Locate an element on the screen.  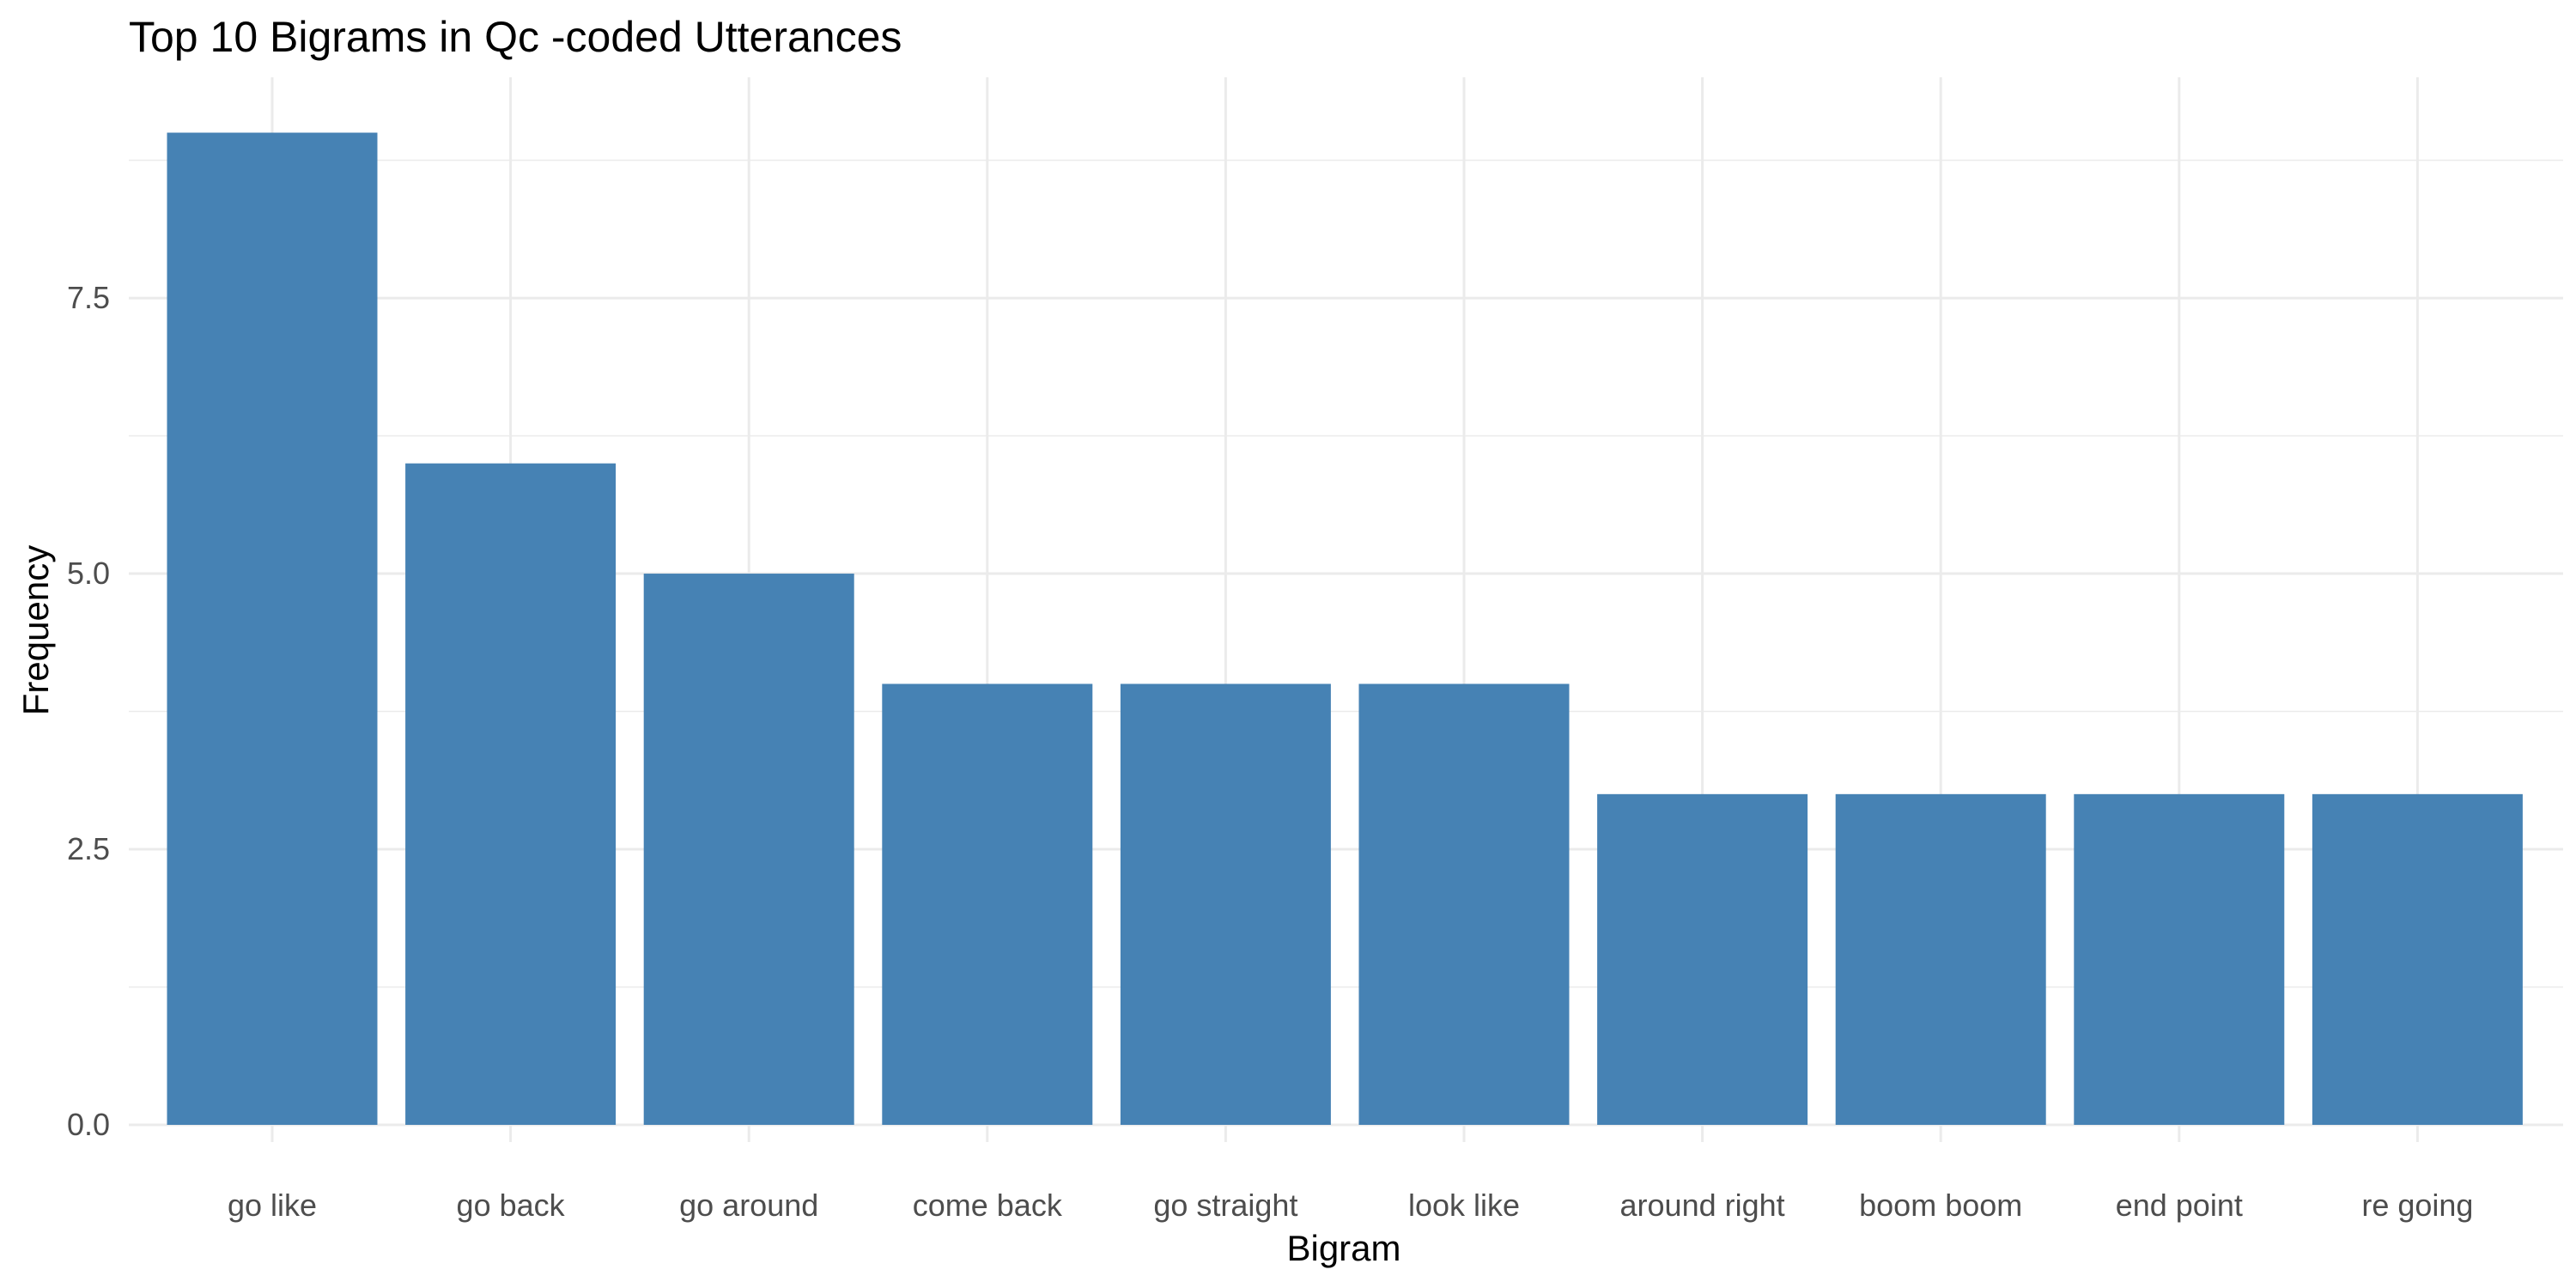
bar-go-around is located at coordinates (748, 850).